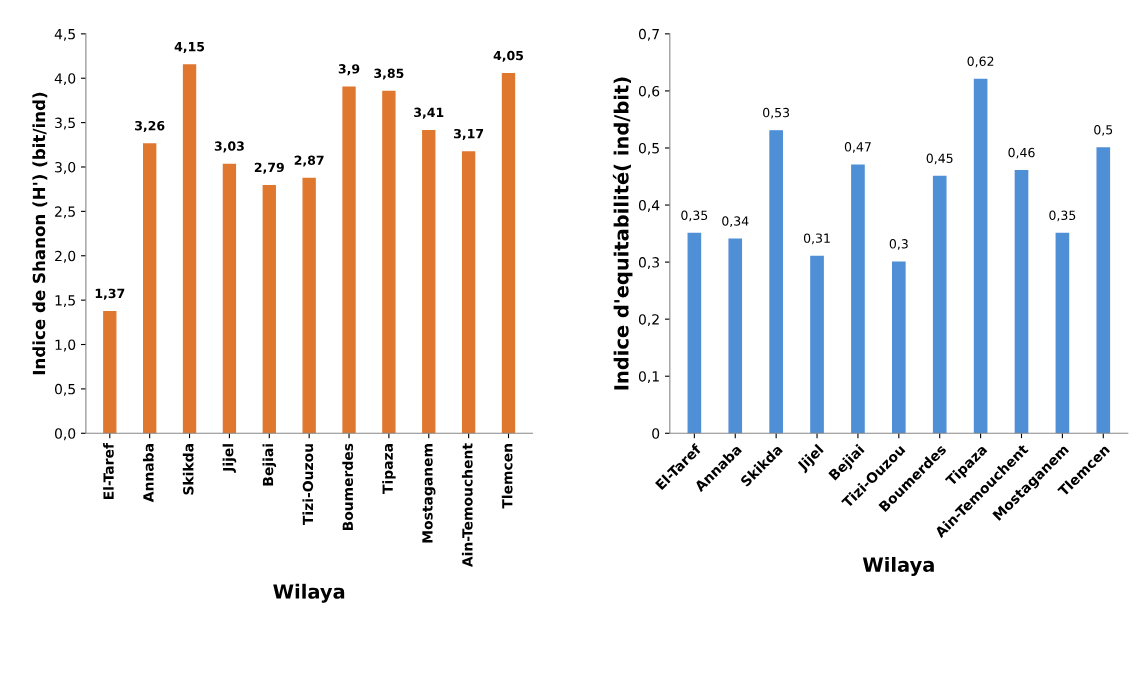  I want to click on y-tick-label: 0,0, so click(65, 434).